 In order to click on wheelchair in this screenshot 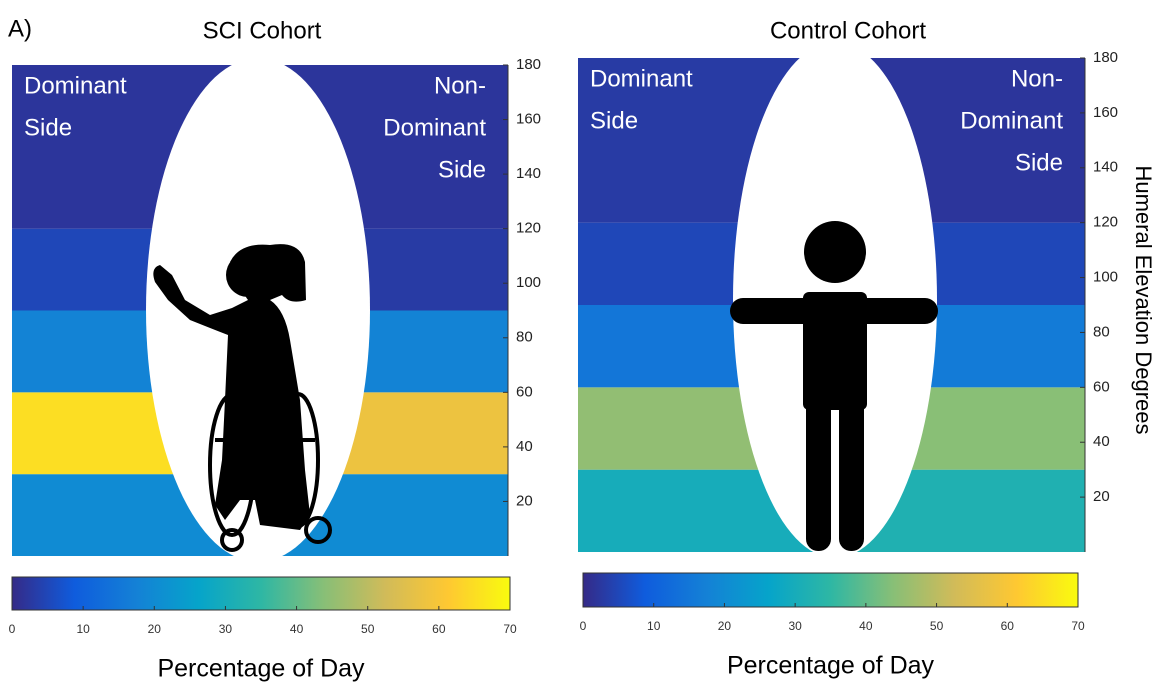, I will do `click(270, 472)`.